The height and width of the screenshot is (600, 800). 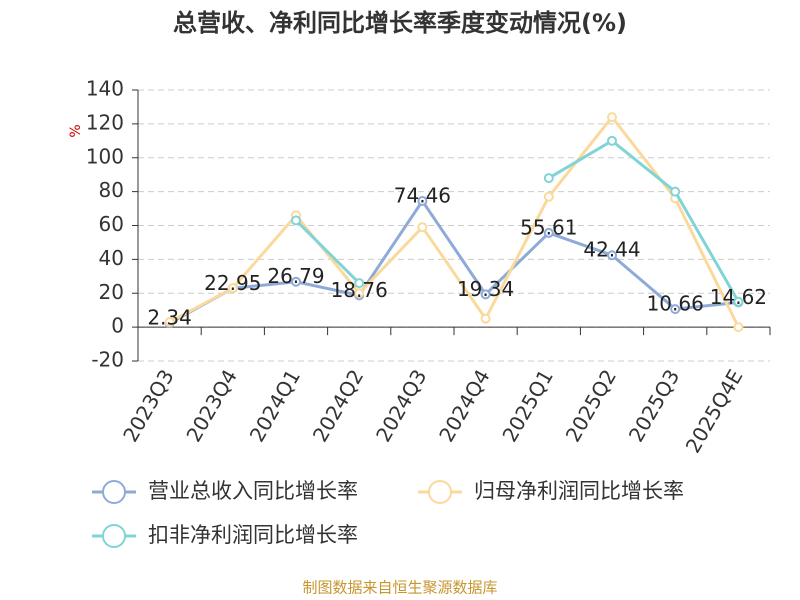 I want to click on data-label: 10.66, so click(x=675, y=304).